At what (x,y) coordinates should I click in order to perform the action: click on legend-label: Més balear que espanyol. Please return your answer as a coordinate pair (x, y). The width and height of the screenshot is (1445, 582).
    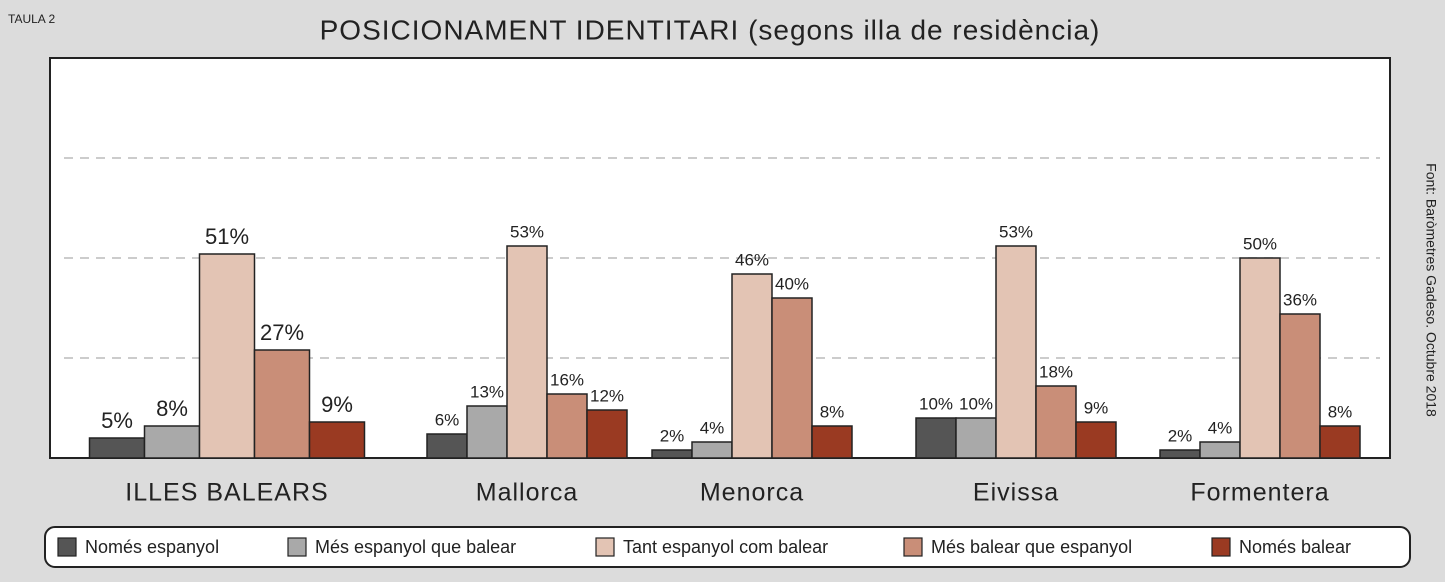
    Looking at the image, I should click on (1031, 547).